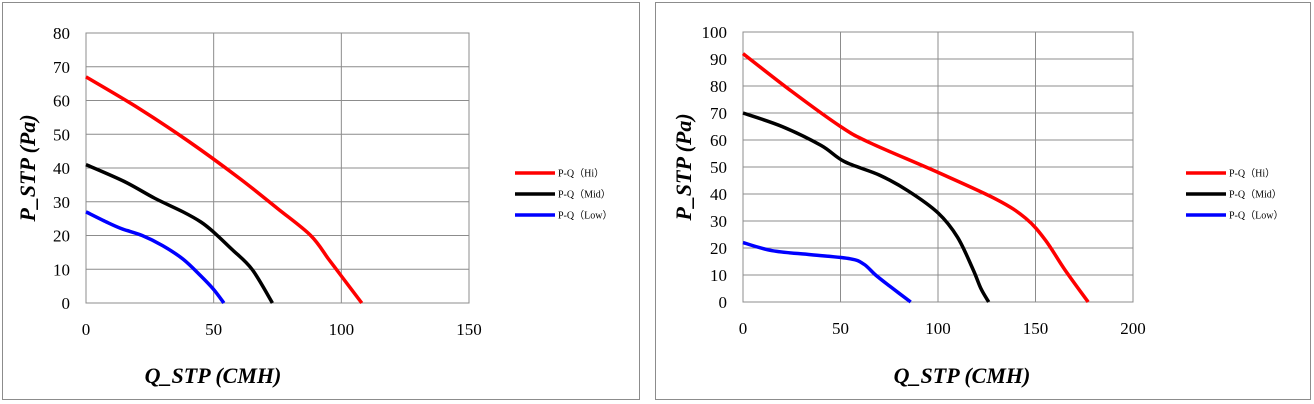  What do you see at coordinates (715, 32) in the screenshot?
I see `y-tick-label: 100` at bounding box center [715, 32].